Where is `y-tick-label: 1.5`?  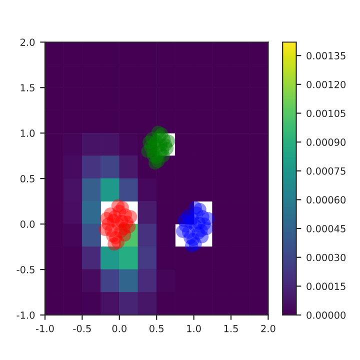 y-tick-label: 1.5 is located at coordinates (27, 88).